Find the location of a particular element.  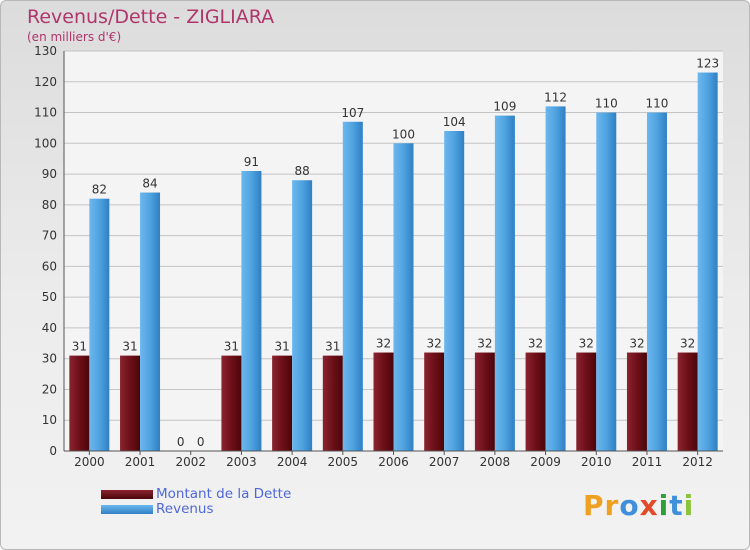

y-tick-label: 0 is located at coordinates (53, 451).